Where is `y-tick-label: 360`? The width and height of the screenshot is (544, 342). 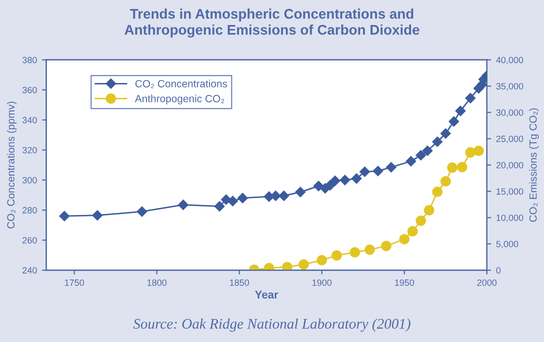 y-tick-label: 360 is located at coordinates (29, 90).